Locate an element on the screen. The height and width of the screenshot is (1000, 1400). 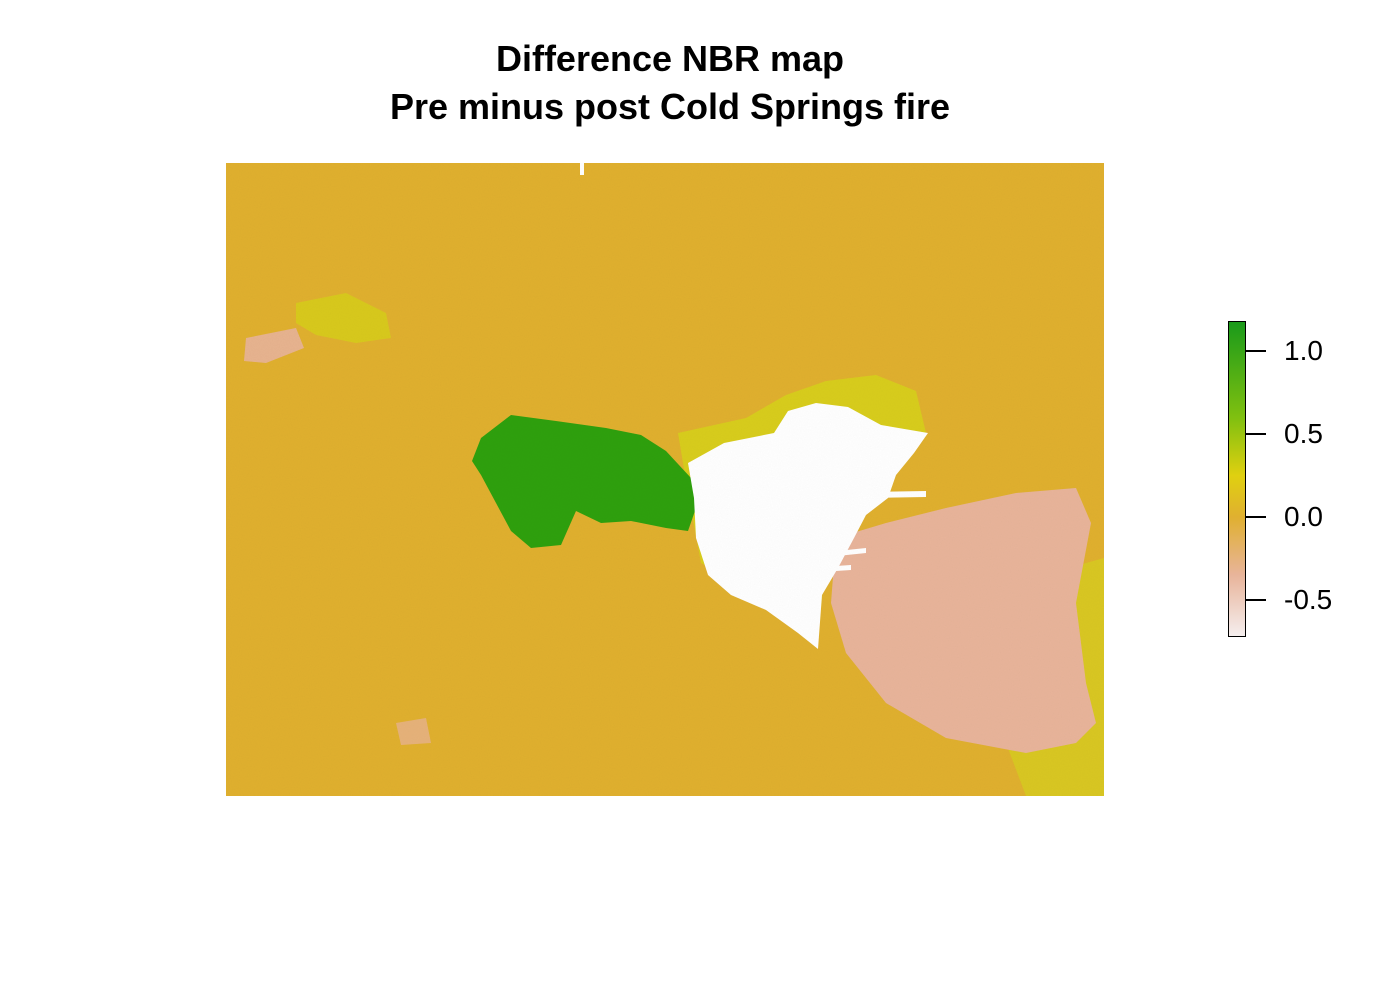
region-no-data-top-notch is located at coordinates (582, 169).